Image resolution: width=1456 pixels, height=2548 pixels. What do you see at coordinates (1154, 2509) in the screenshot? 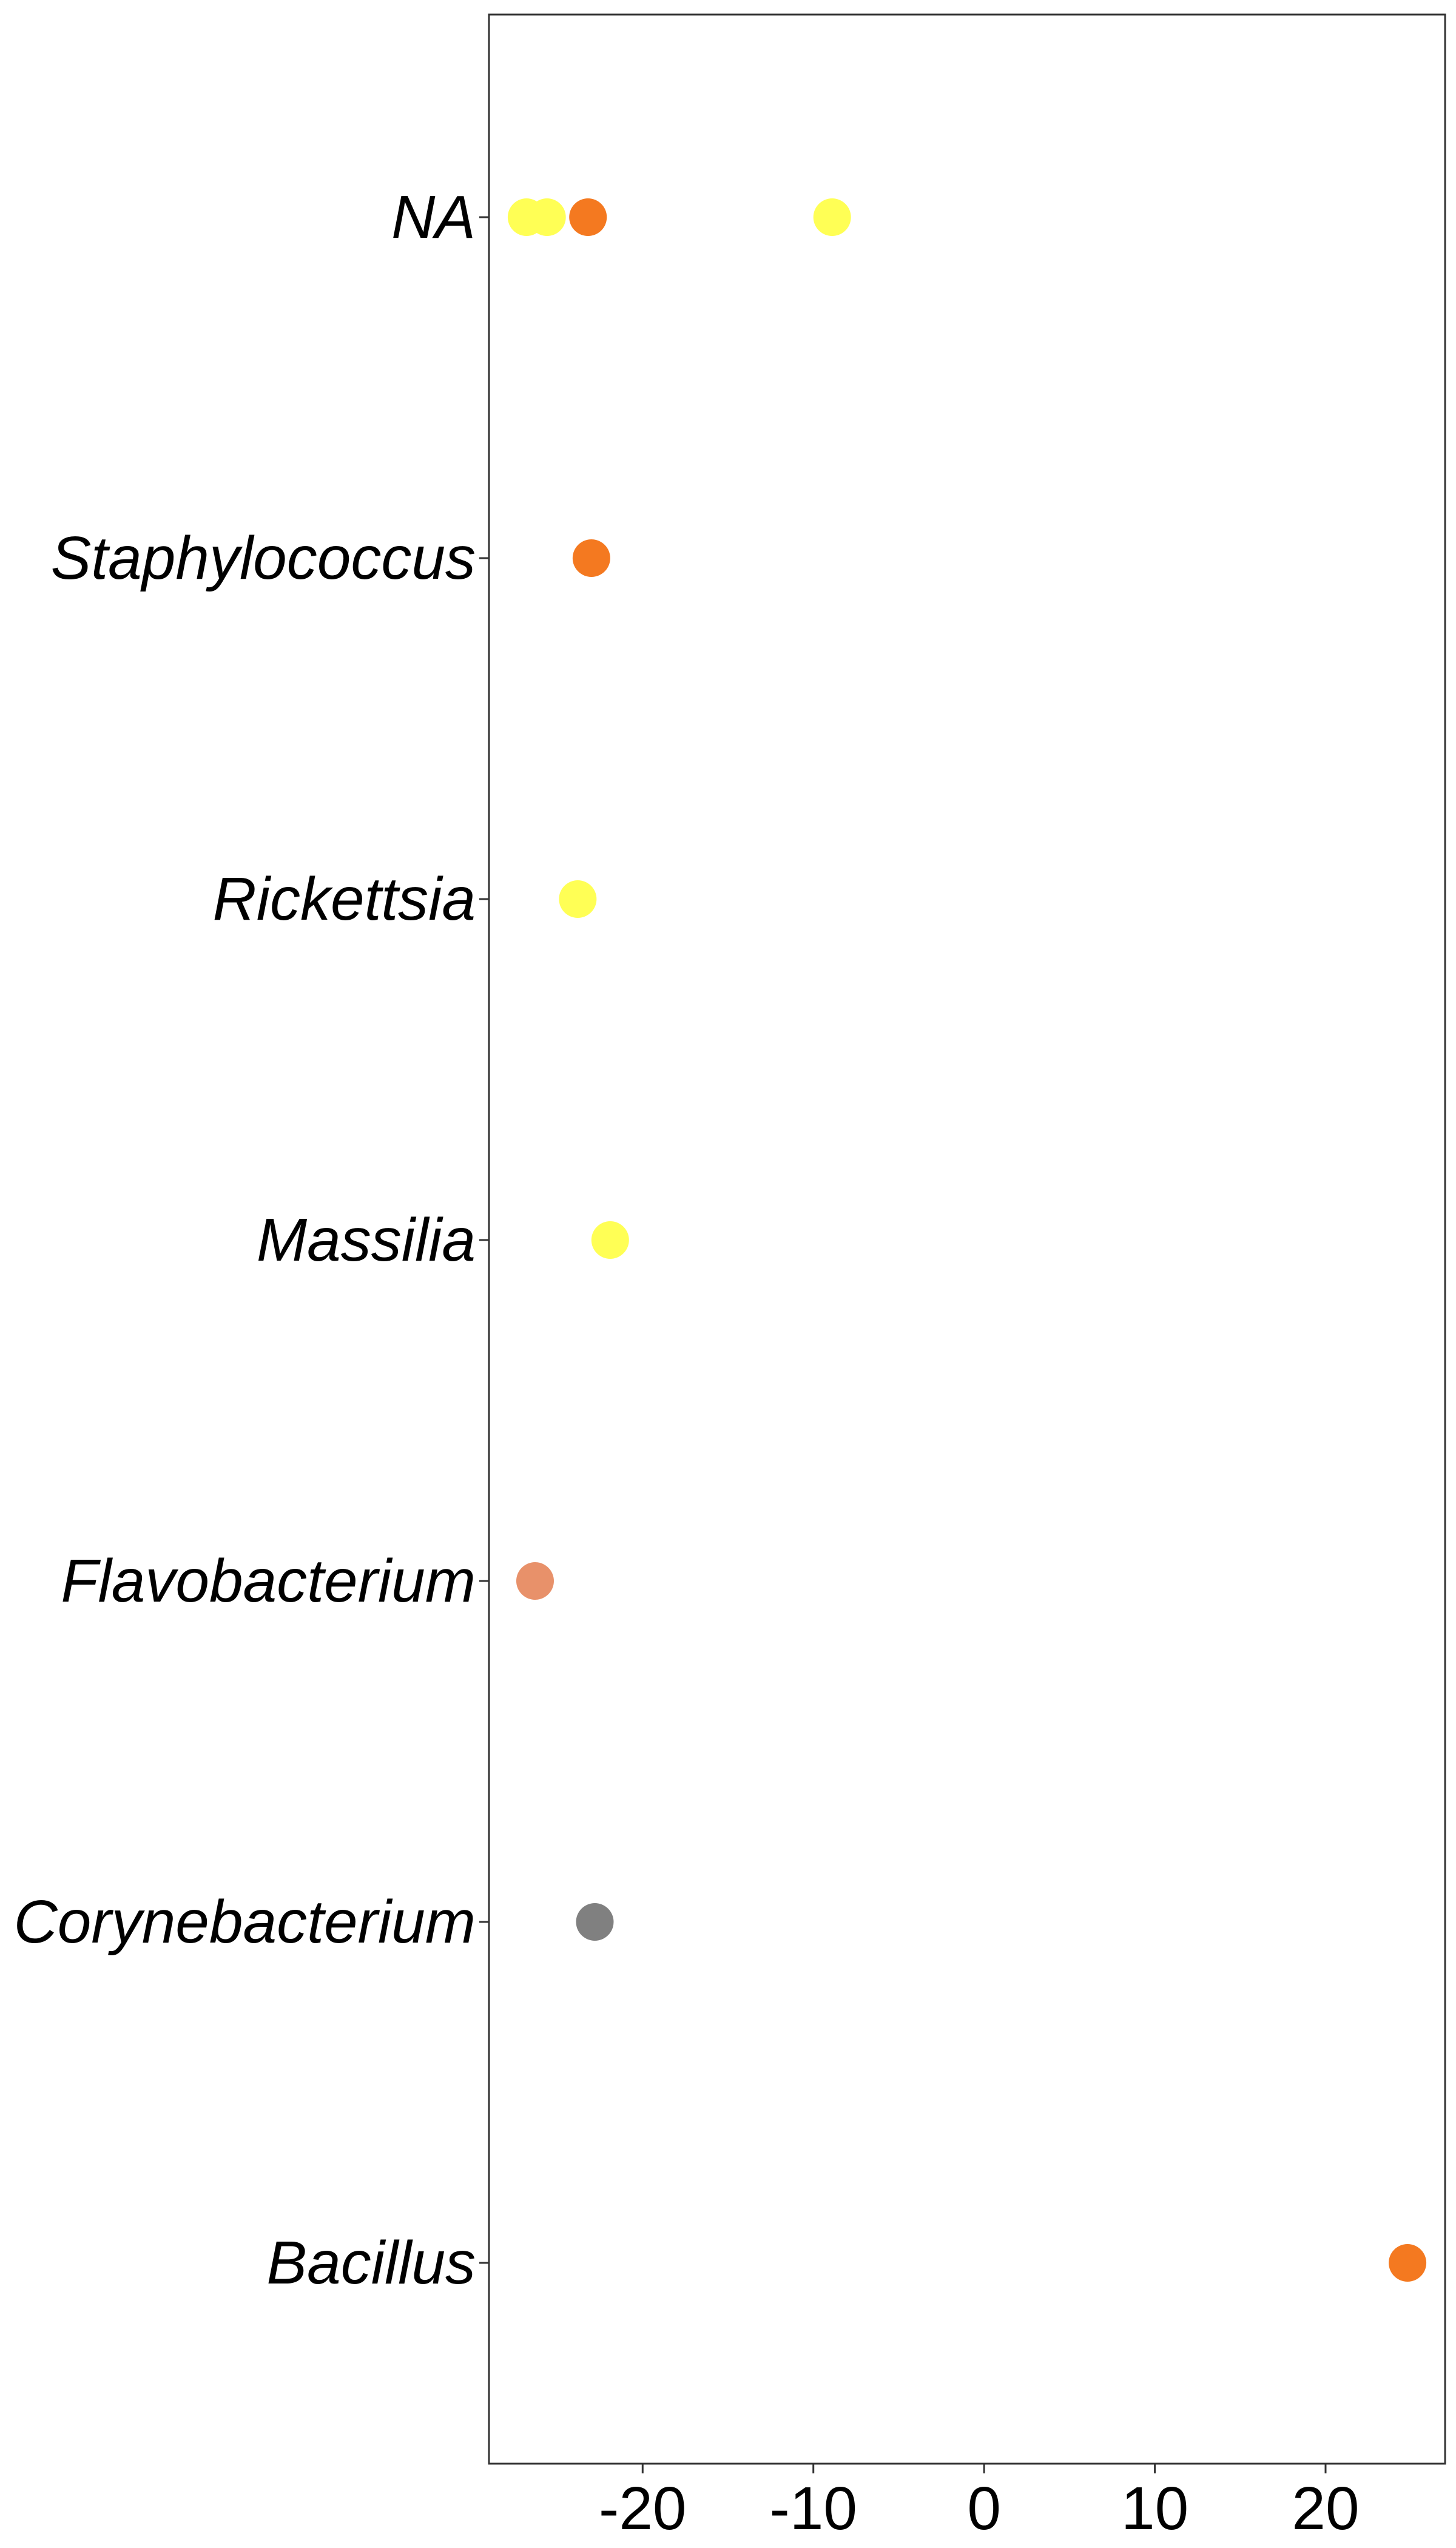
I see `x-tick-label: 10` at bounding box center [1154, 2509].